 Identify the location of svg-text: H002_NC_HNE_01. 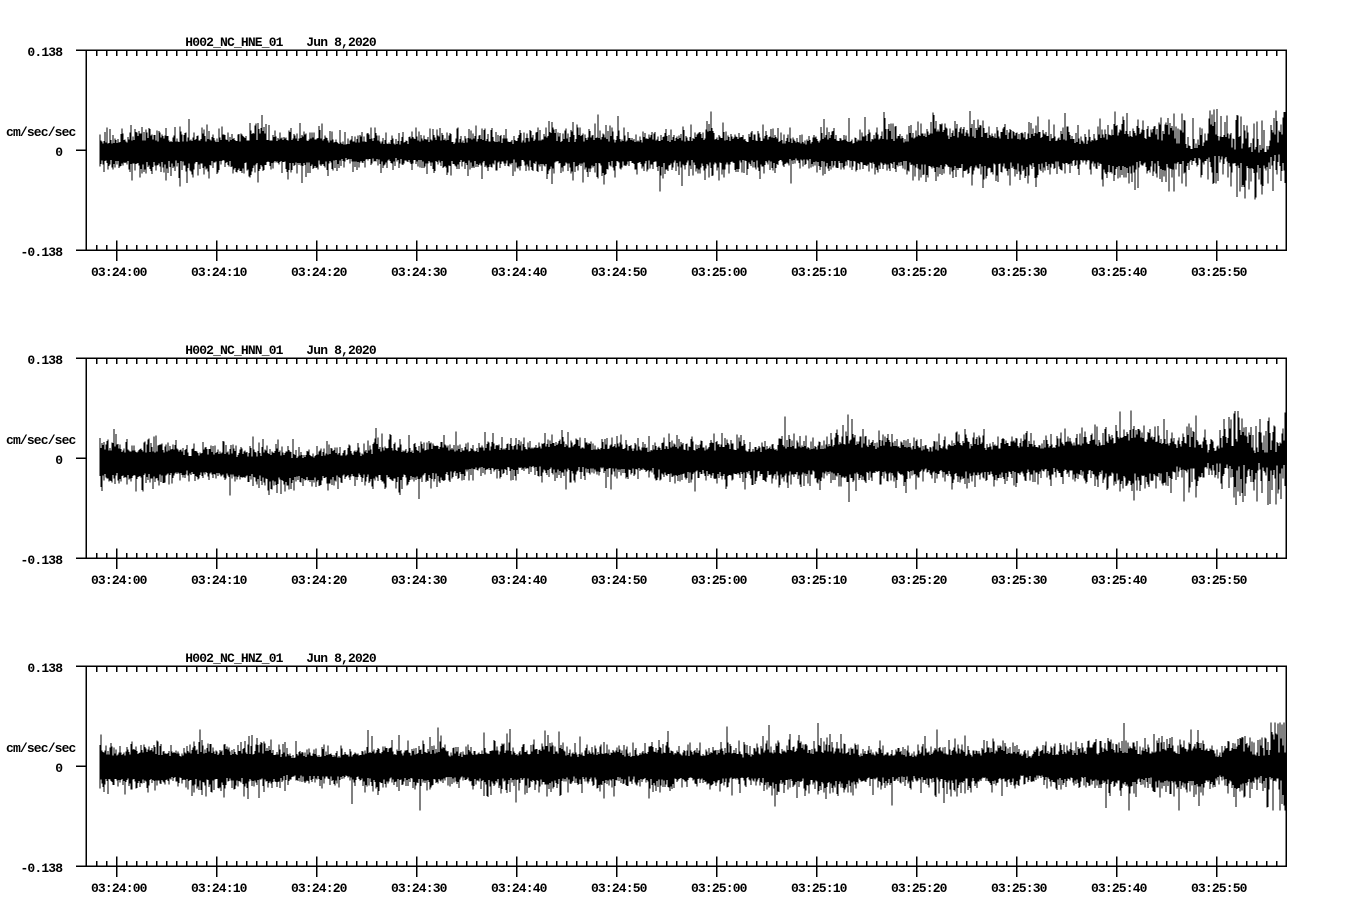
(234, 42).